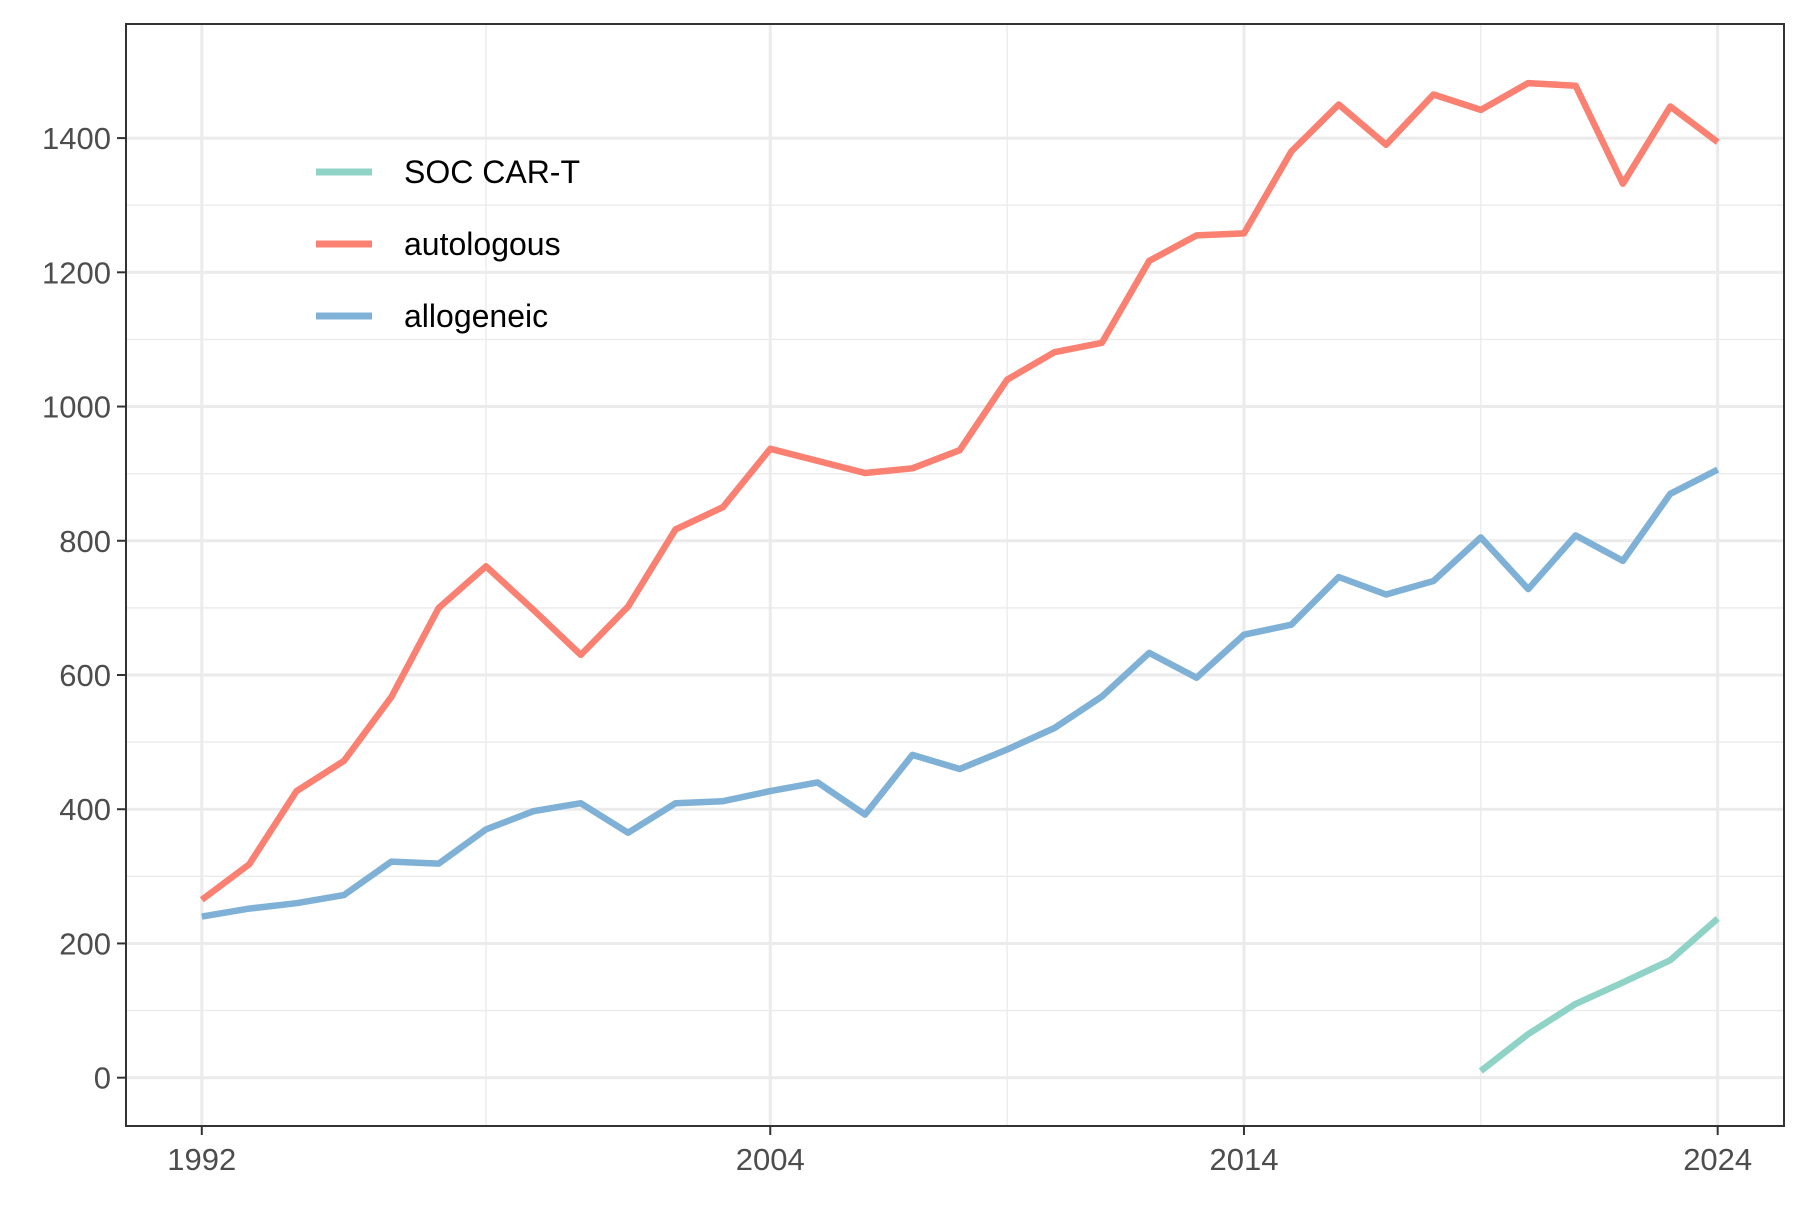 The image size is (1800, 1205). Describe the element at coordinates (1243, 1159) in the screenshot. I see `x-tick-label: 2014` at that location.